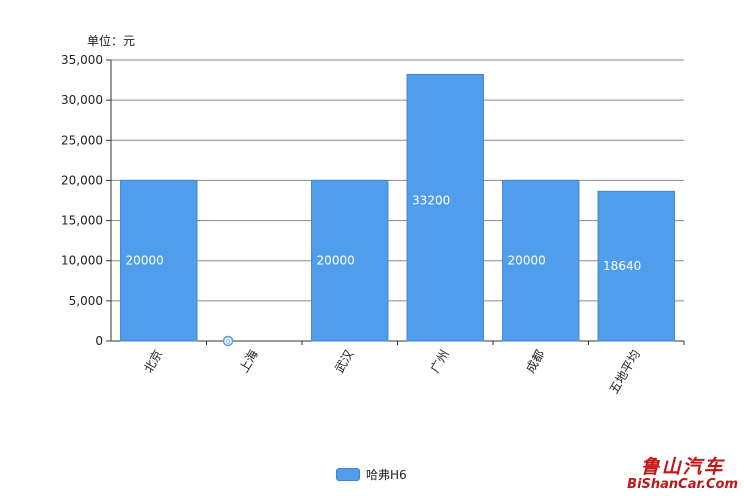  Describe the element at coordinates (82, 60) in the screenshot. I see `y-tick-label: 35,000` at that location.